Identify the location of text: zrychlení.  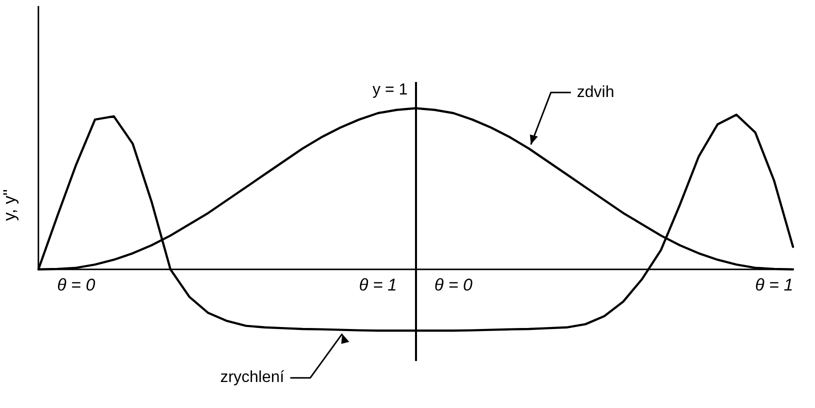
(252, 377).